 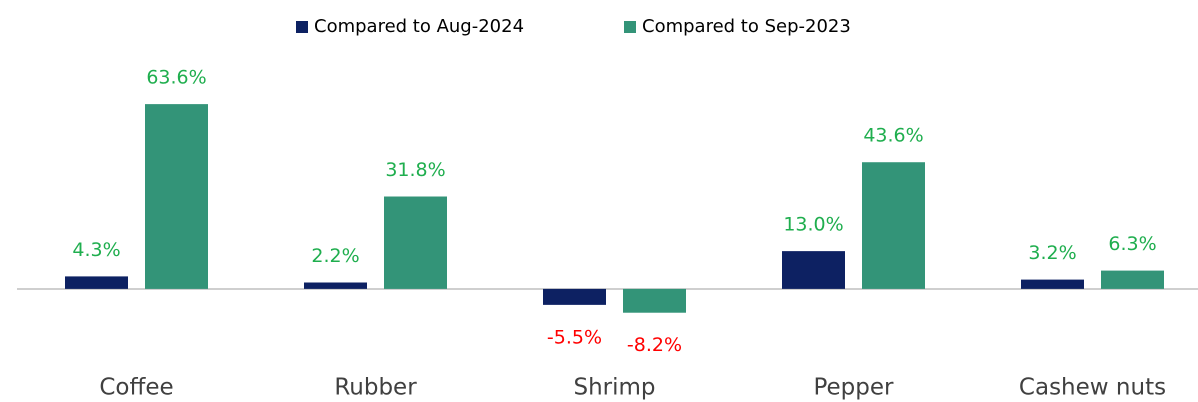 What do you see at coordinates (136, 388) in the screenshot?
I see `category-label: Coffee` at bounding box center [136, 388].